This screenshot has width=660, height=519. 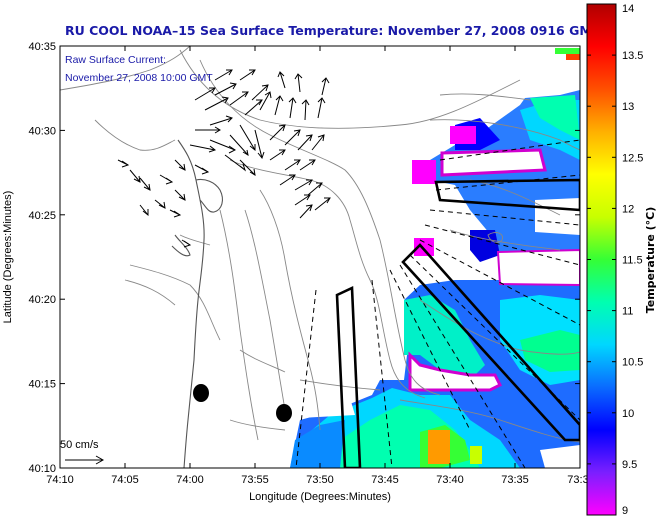 I want to click on colorbar-tick-label: 12.5, so click(x=632, y=158).